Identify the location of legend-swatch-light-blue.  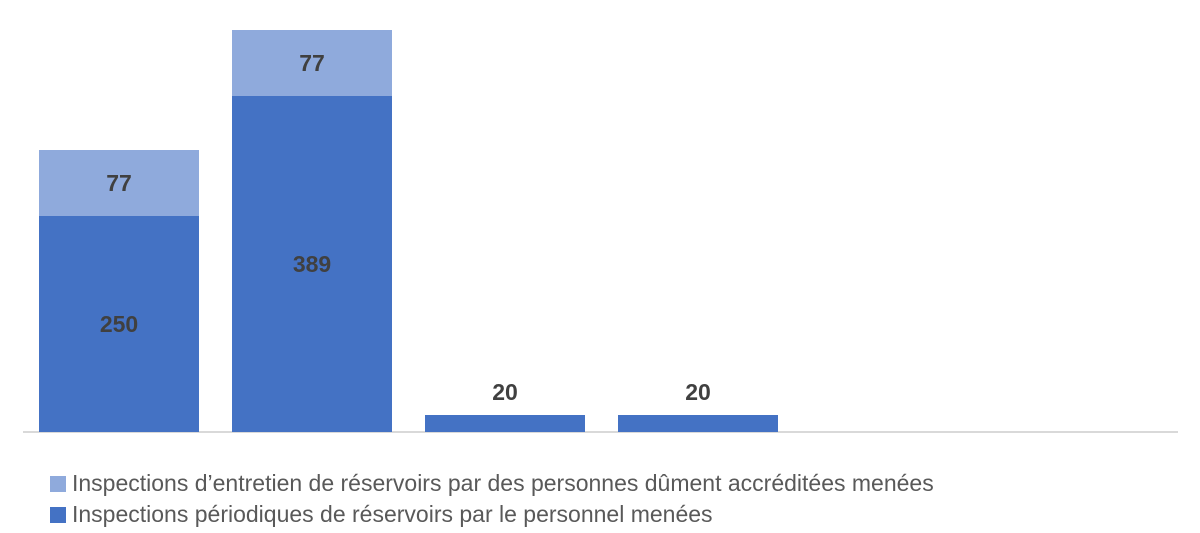
(58, 483).